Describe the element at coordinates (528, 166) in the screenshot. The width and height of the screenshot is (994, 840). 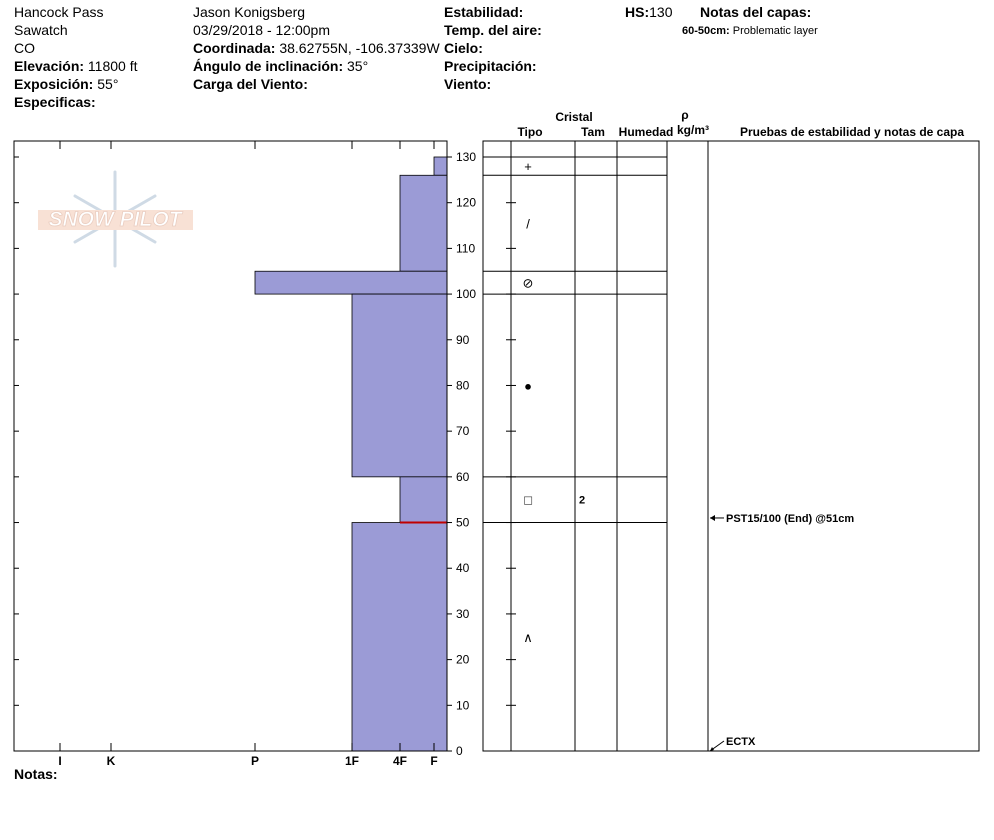
I see `grain-type: +` at that location.